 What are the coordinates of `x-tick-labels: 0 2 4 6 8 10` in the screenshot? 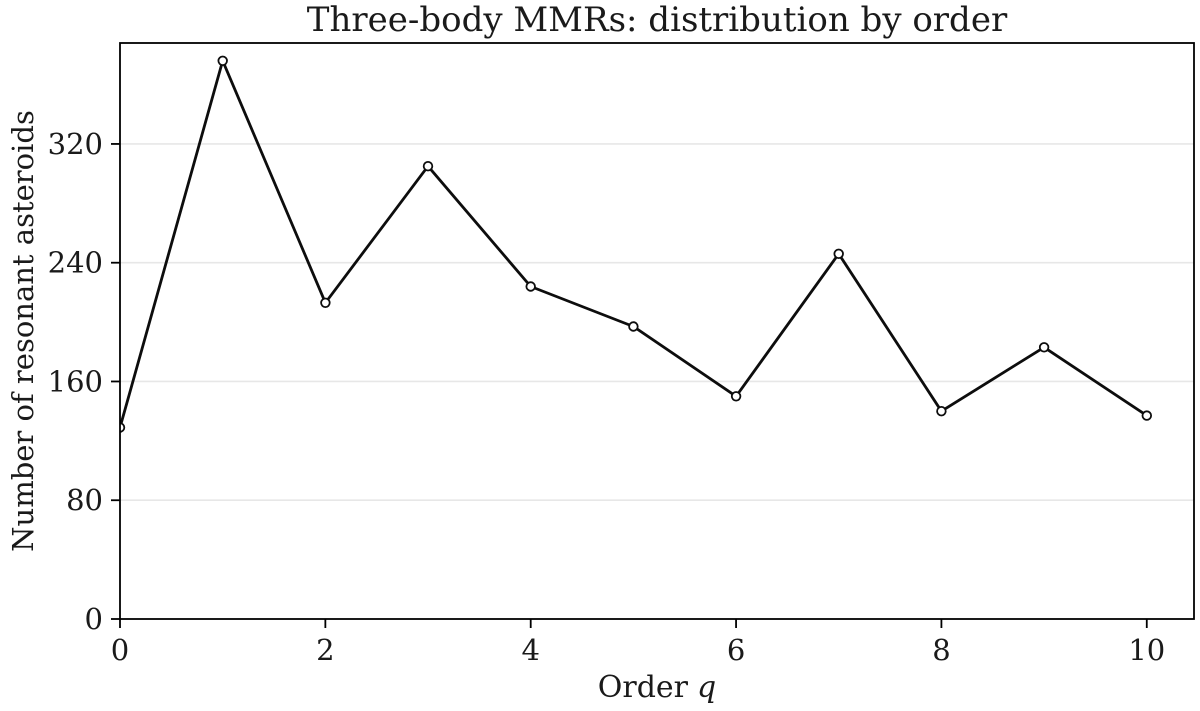 It's located at (638, 650).